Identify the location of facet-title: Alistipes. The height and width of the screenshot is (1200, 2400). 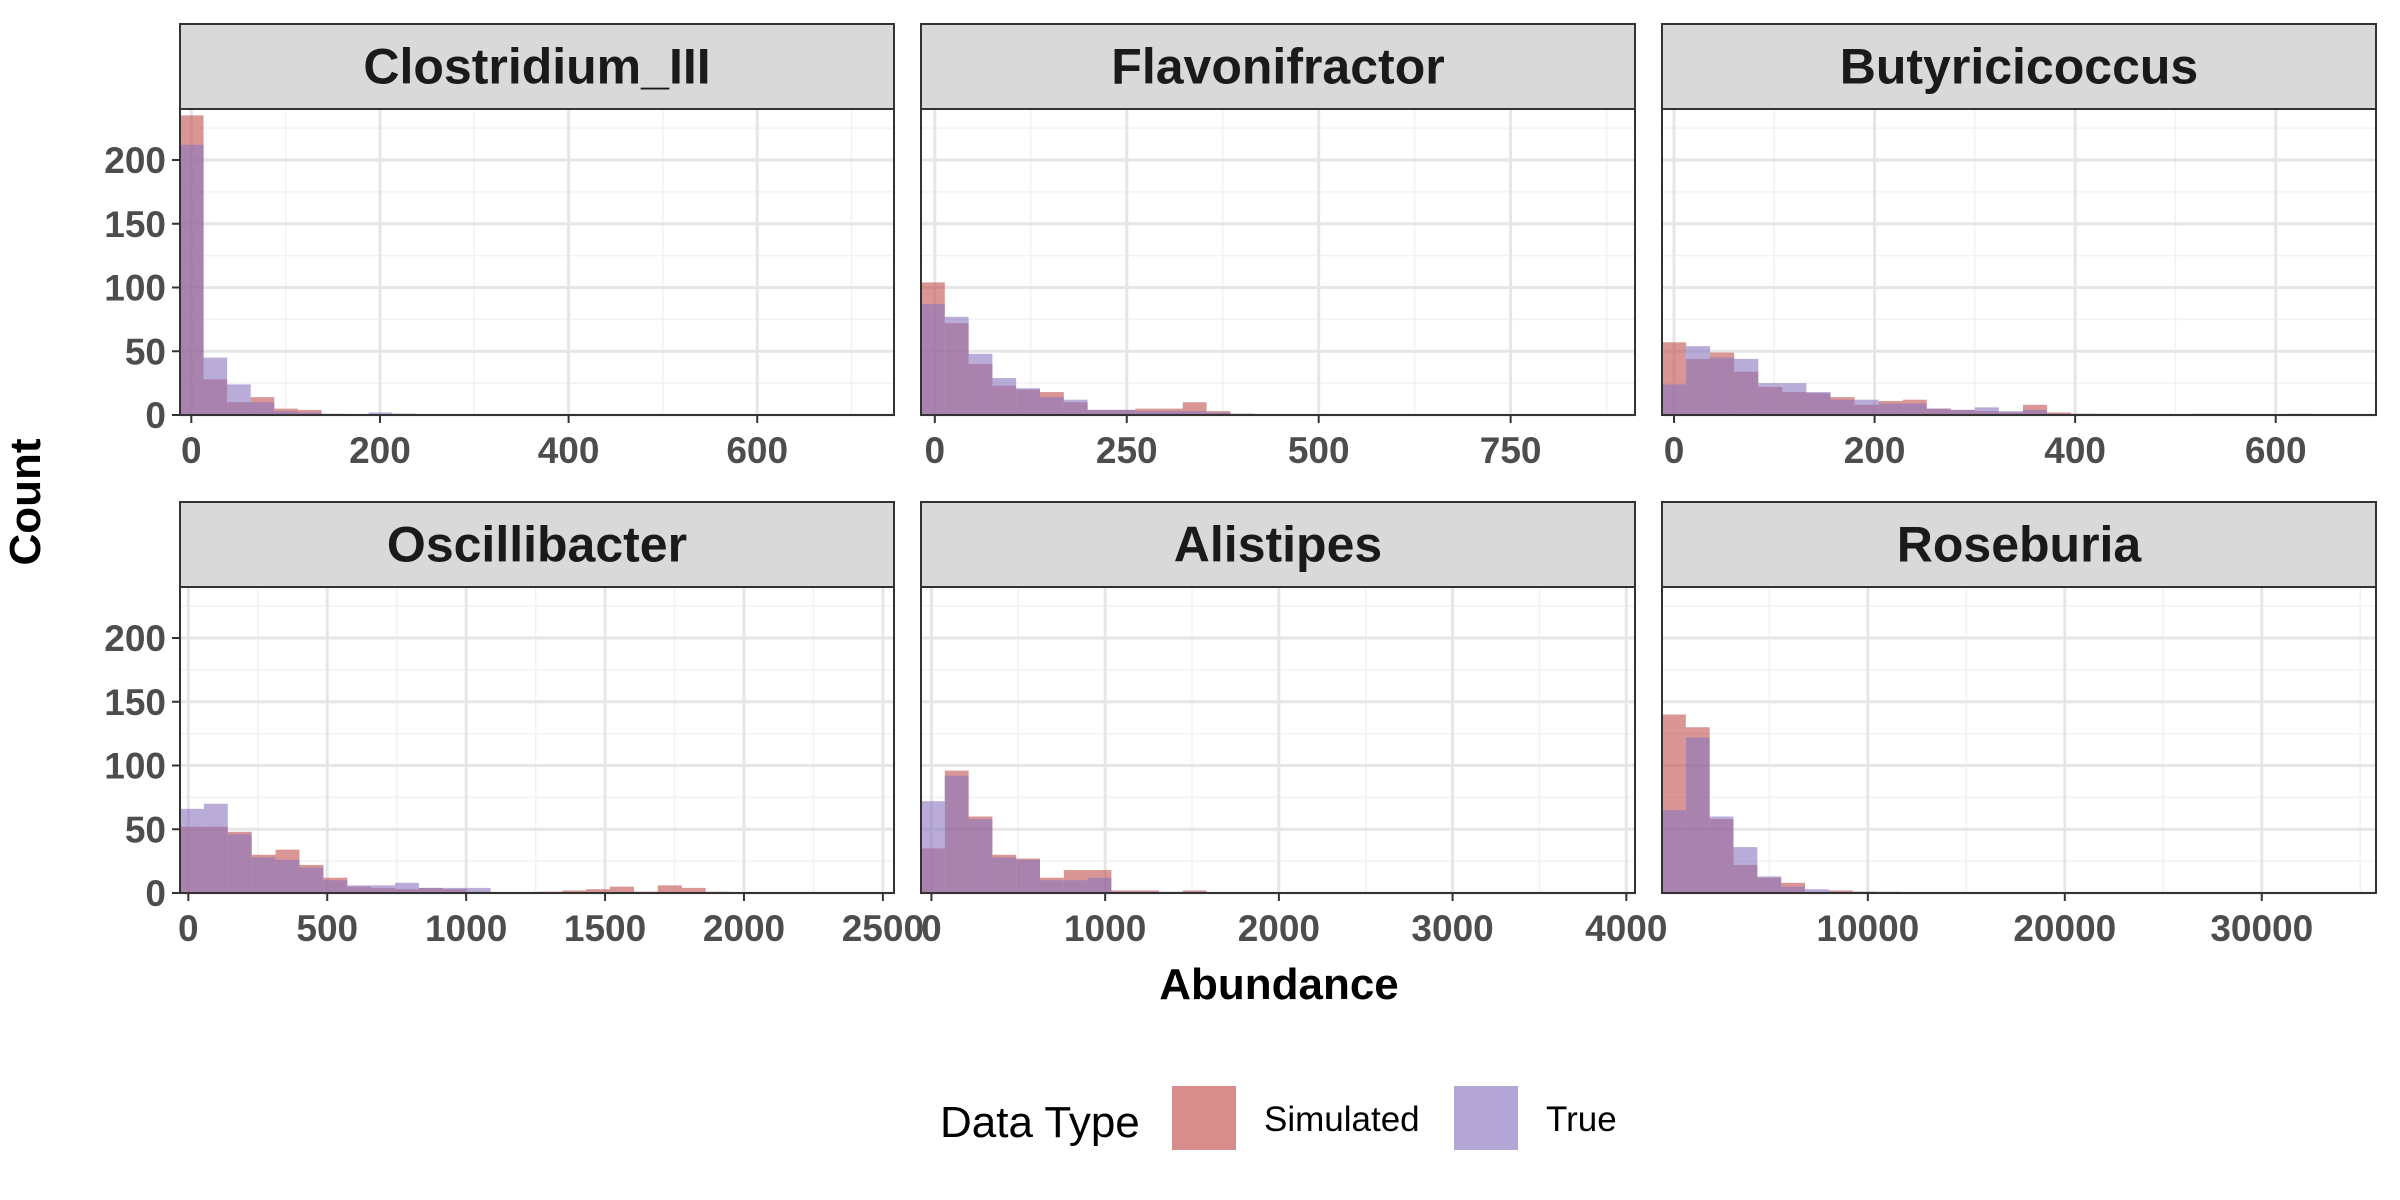
(1278, 545).